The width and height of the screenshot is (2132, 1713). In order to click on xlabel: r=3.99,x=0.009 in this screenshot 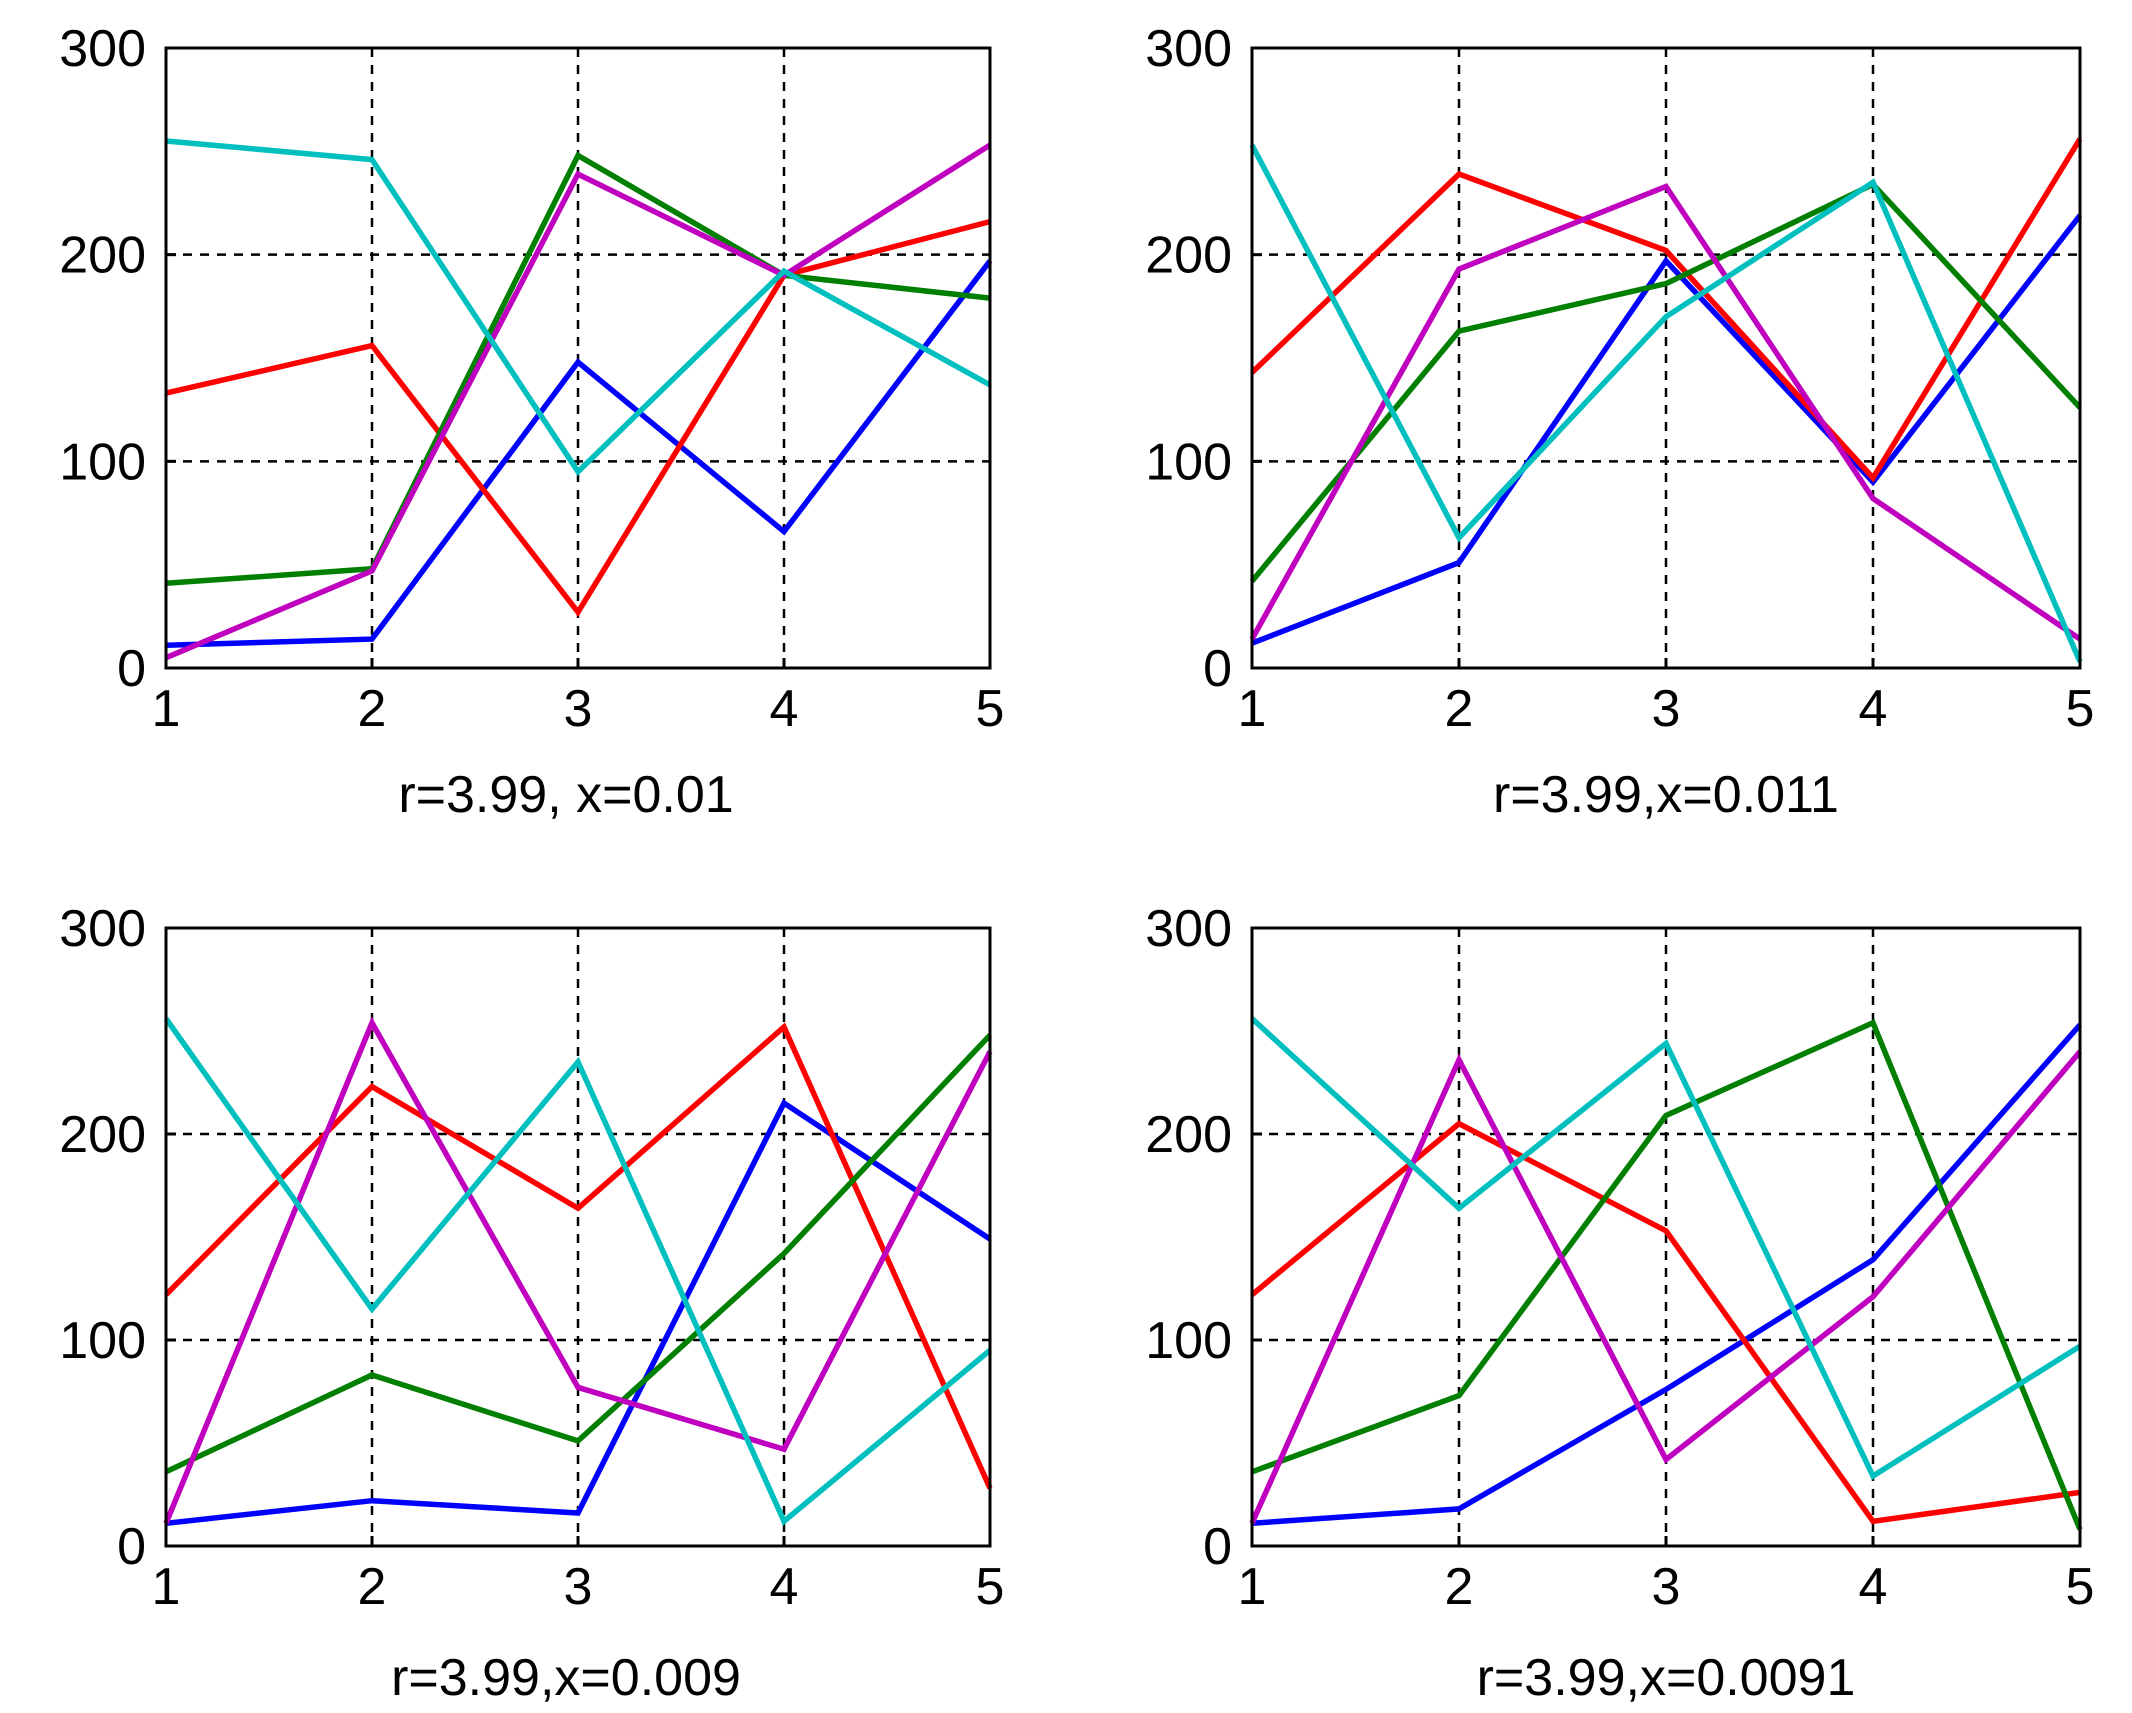, I will do `click(566, 1678)`.